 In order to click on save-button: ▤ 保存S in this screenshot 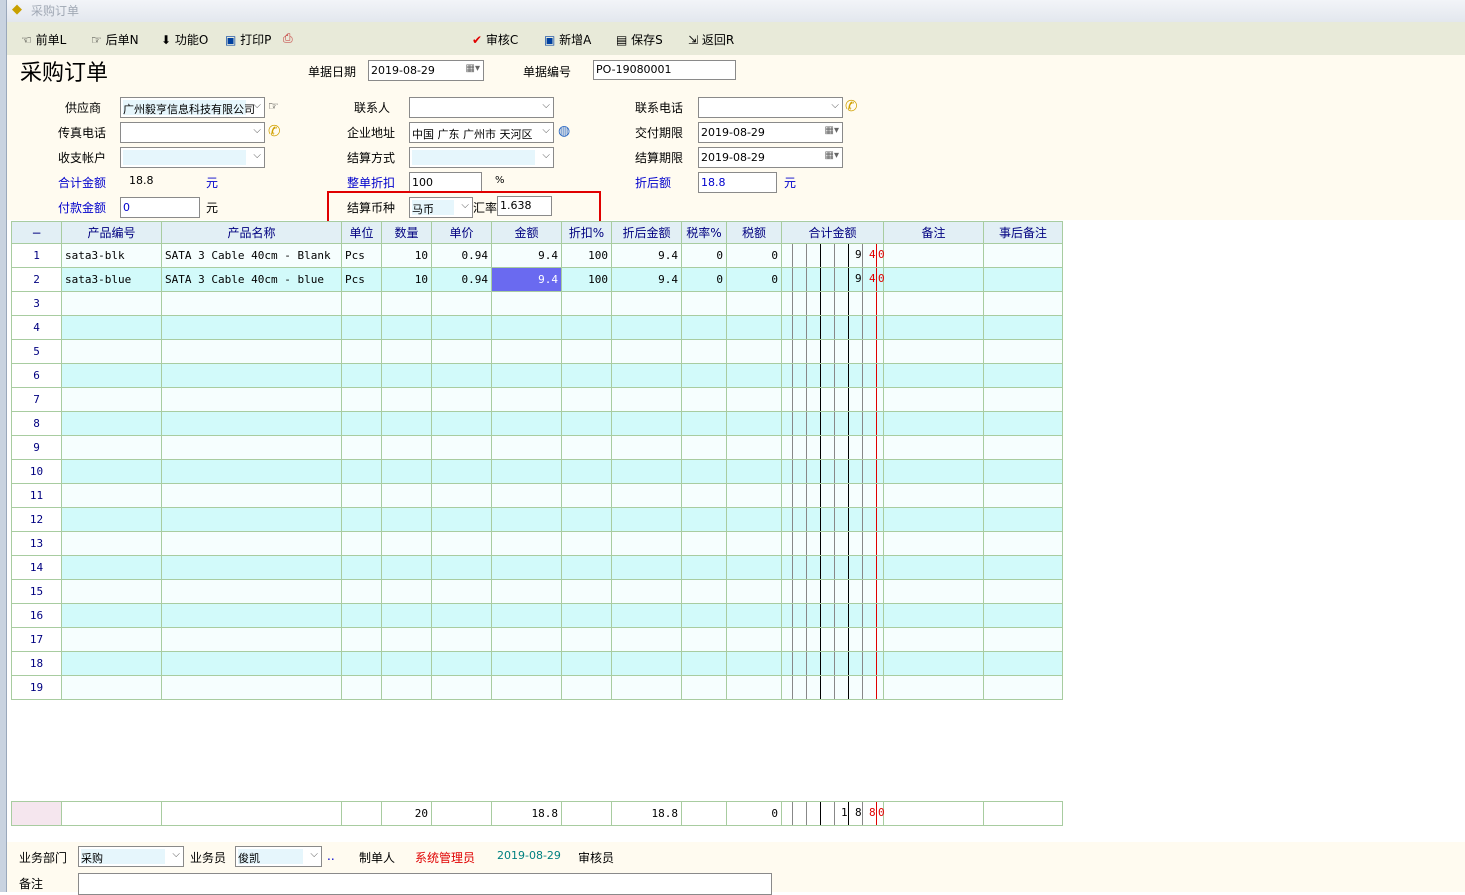, I will do `click(639, 40)`.